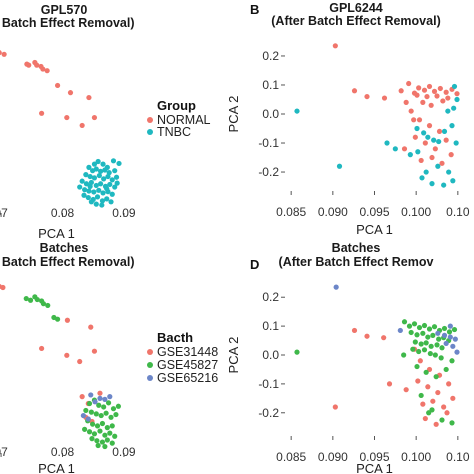 Image resolution: width=474 pixels, height=474 pixels. What do you see at coordinates (124, 213) in the screenshot?
I see `panel-1-xtick-label: 0.09` at bounding box center [124, 213].